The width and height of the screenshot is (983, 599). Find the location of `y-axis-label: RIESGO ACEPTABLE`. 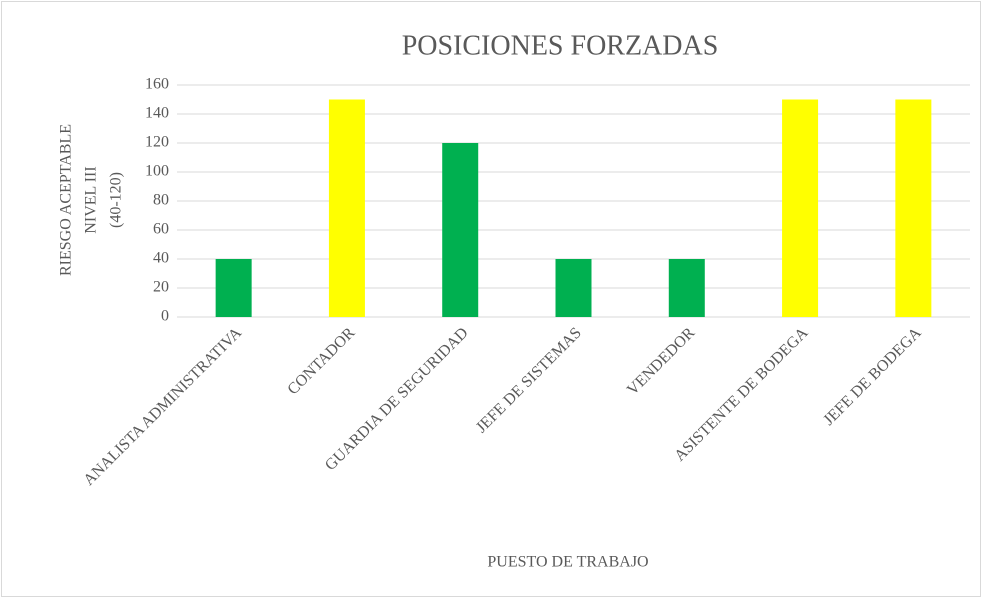

y-axis-label: RIESGO ACEPTABLE is located at coordinates (66, 200).